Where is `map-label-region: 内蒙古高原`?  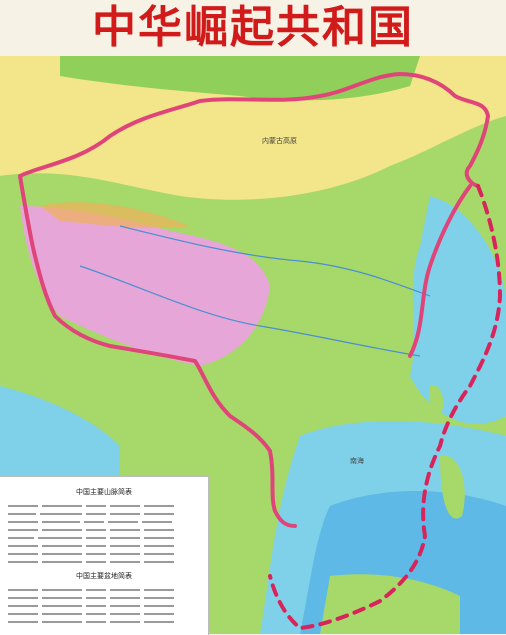 map-label-region: 内蒙古高原 is located at coordinates (279, 141).